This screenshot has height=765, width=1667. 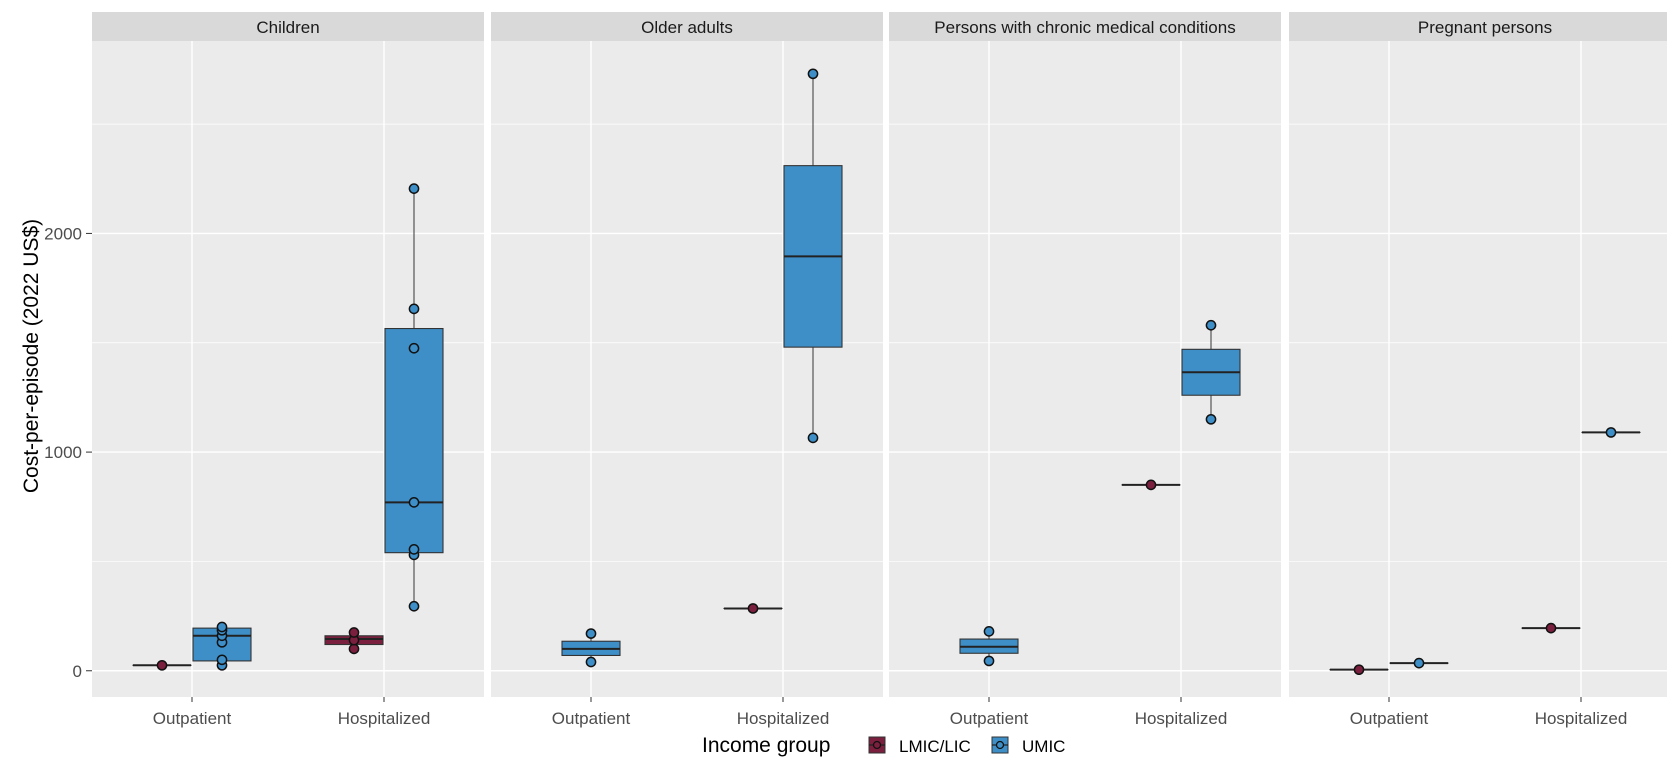 I want to click on panel-title: Pregnant persons, so click(x=1485, y=27).